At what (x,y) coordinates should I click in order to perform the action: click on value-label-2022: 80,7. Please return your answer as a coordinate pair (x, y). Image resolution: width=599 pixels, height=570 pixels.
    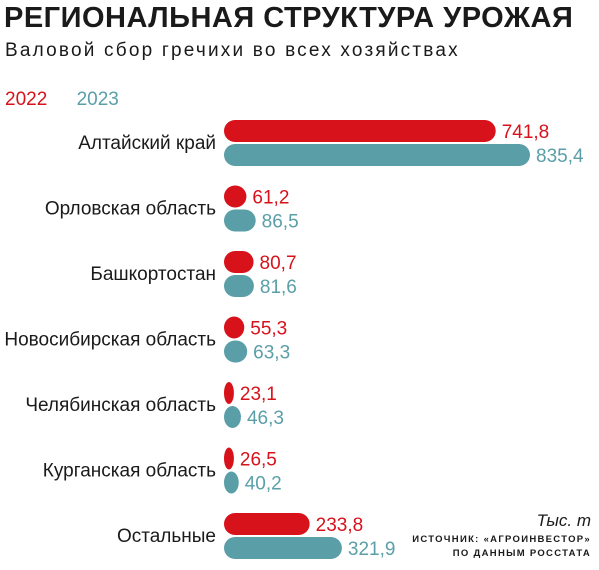
    Looking at the image, I should click on (278, 263).